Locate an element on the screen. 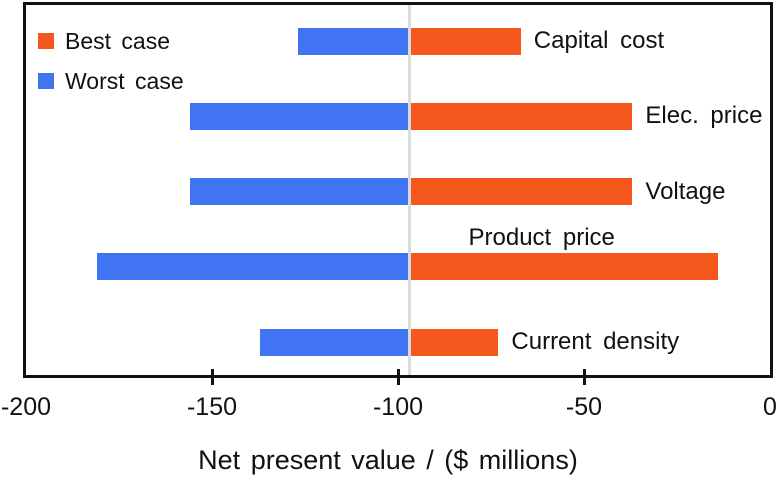  best-case-swatch-icon is located at coordinates (46, 41).